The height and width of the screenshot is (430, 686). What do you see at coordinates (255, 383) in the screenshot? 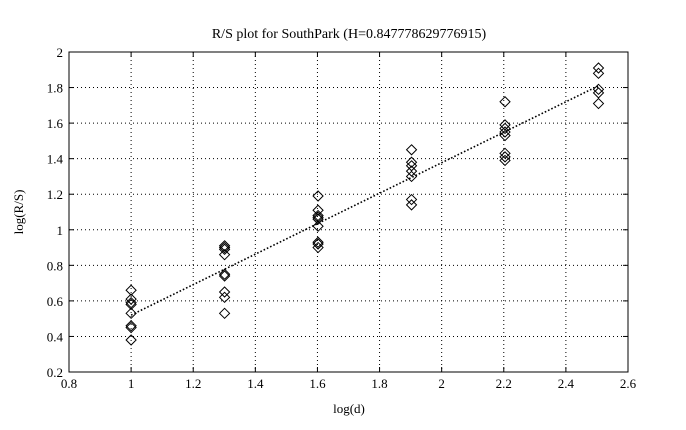
I see `x-tick-label: 1.4` at bounding box center [255, 383].